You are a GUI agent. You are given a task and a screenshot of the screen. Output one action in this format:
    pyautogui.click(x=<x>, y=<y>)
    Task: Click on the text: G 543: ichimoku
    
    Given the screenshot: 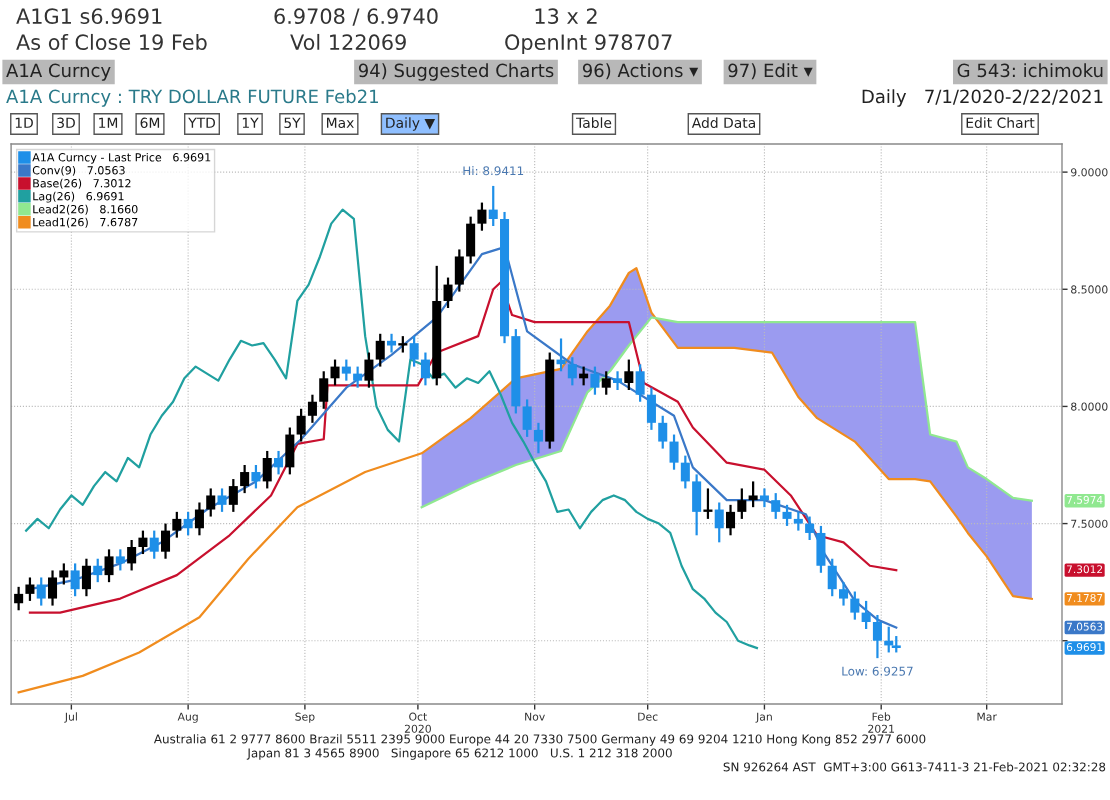 What is the action you would take?
    pyautogui.click(x=1030, y=70)
    